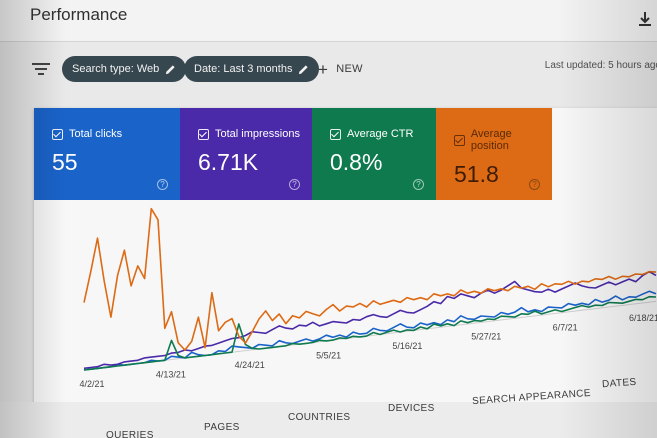 Image resolution: width=657 pixels, height=438 pixels. I want to click on tab-devices: DEVICES, so click(411, 408).